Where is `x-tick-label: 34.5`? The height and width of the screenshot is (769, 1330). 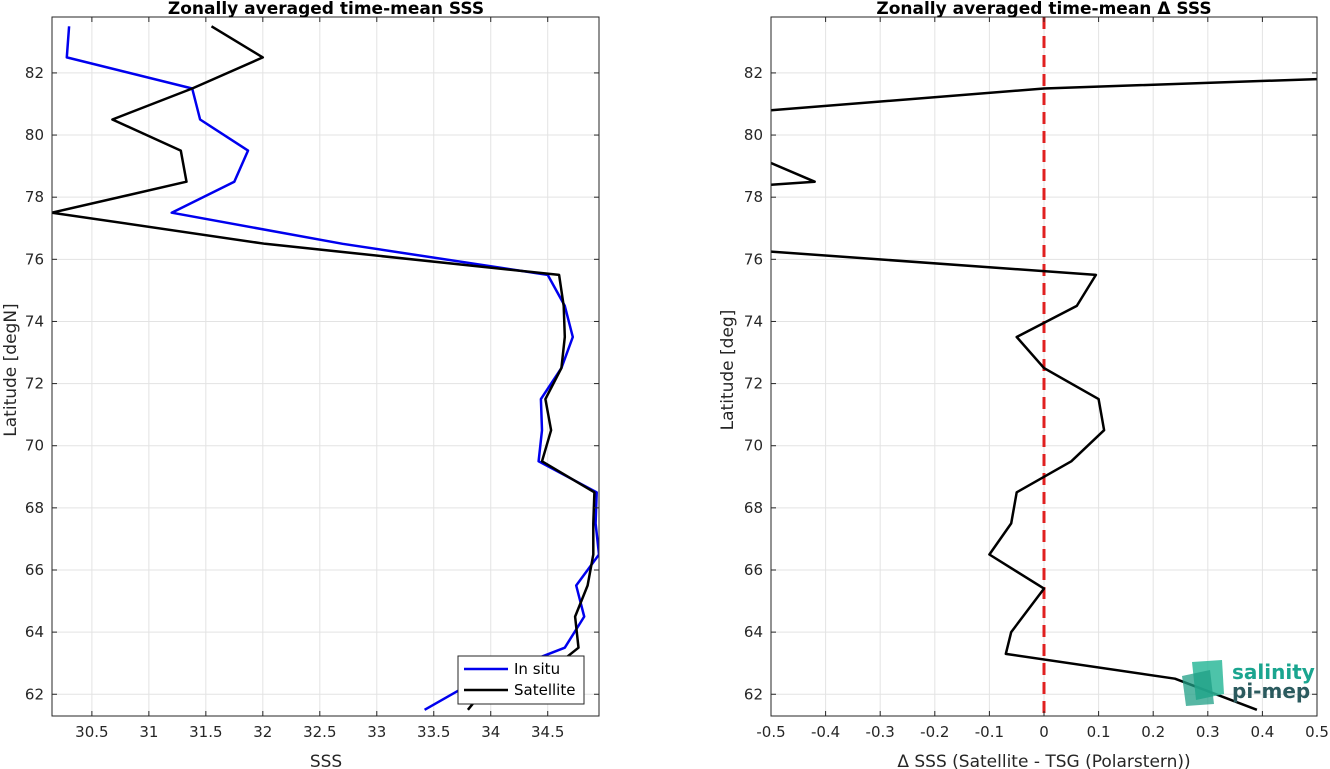 x-tick-label: 34.5 is located at coordinates (547, 732).